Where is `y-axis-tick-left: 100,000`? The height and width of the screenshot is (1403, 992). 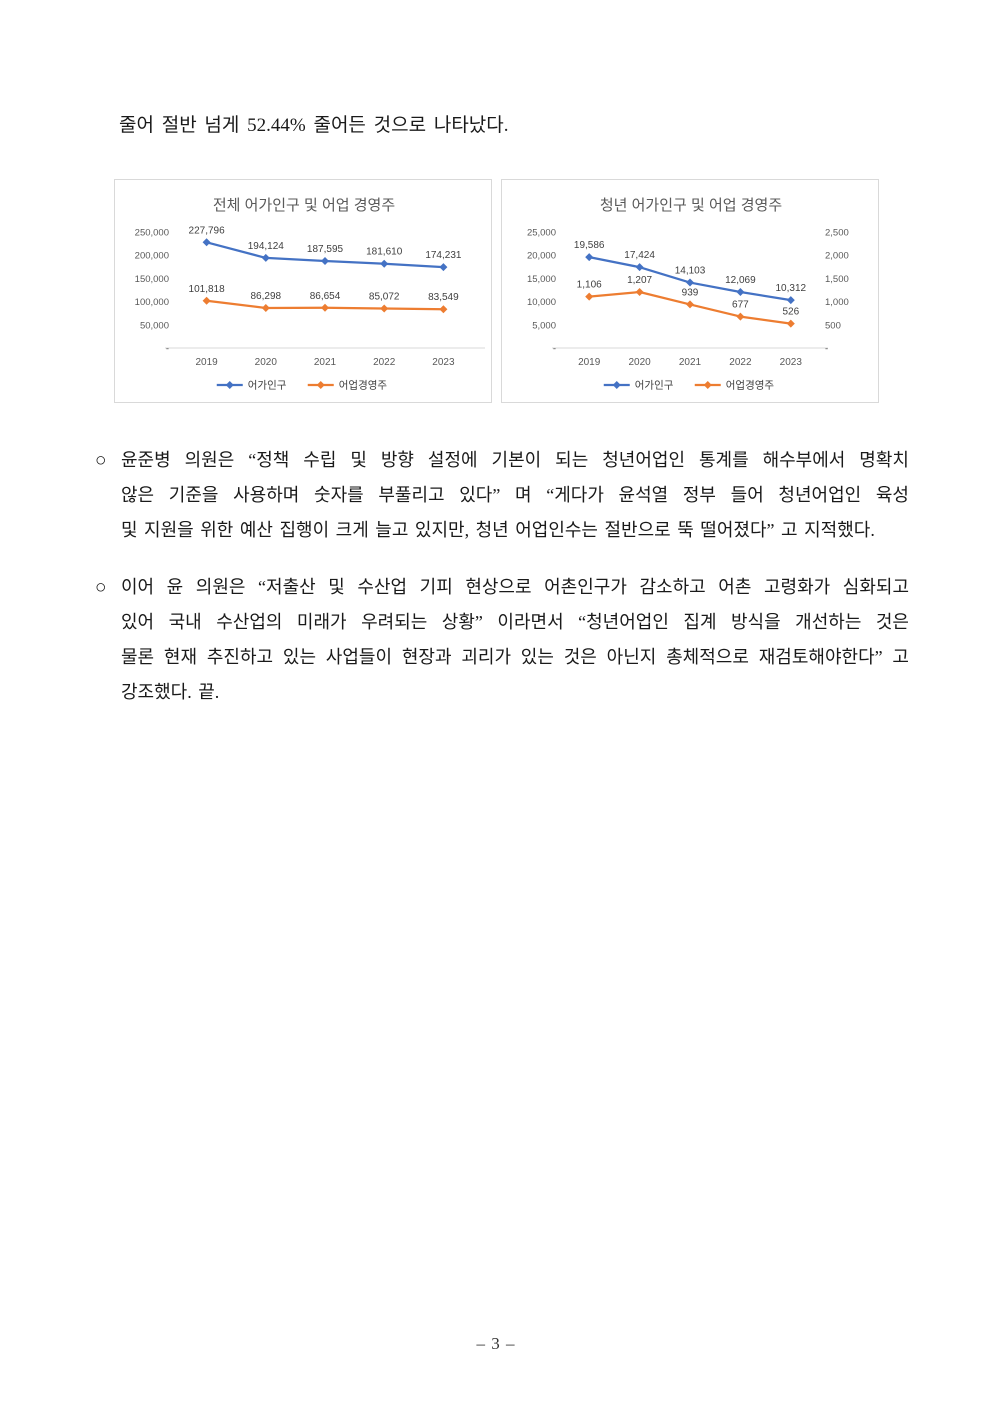 y-axis-tick-left: 100,000 is located at coordinates (152, 302).